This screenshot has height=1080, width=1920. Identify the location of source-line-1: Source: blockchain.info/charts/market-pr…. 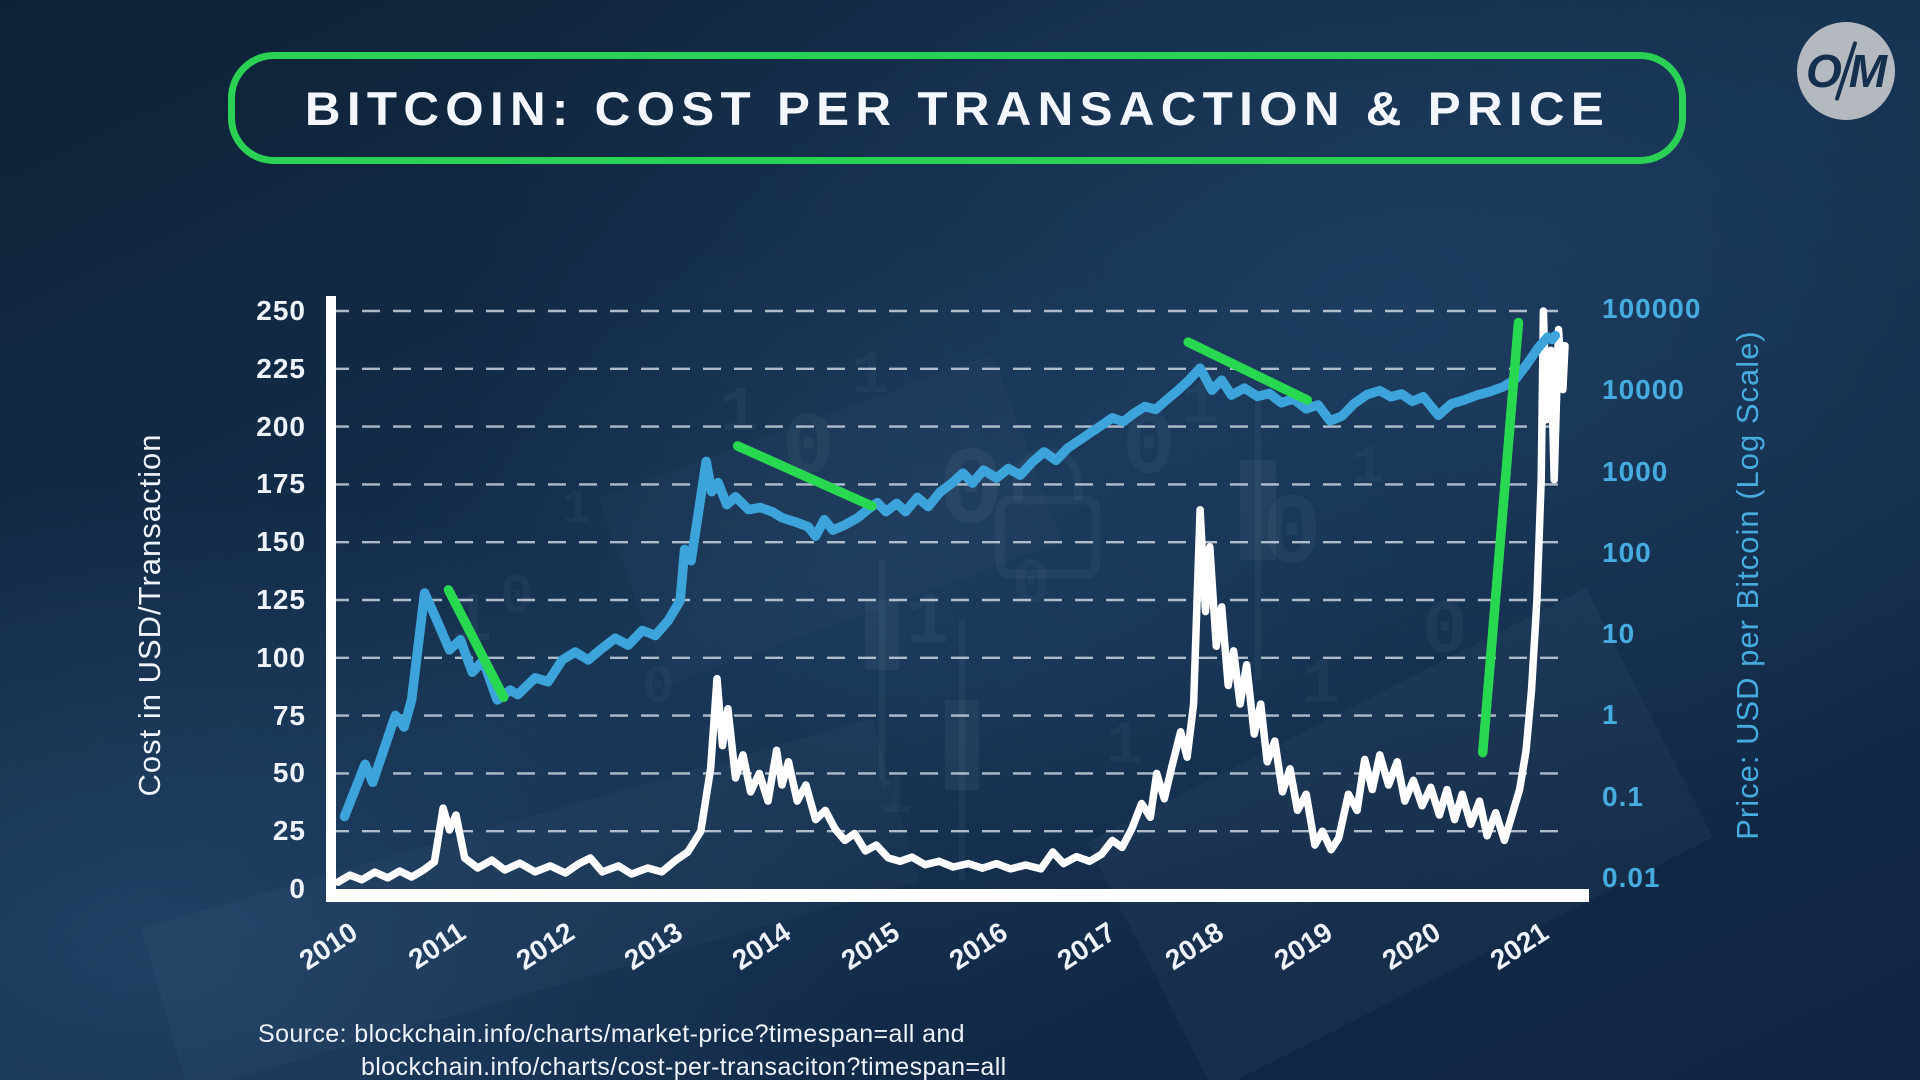
(611, 1034).